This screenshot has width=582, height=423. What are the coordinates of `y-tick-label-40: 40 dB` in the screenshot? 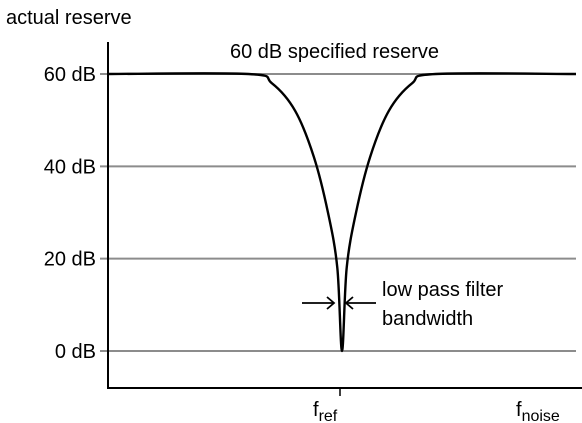 It's located at (70, 167).